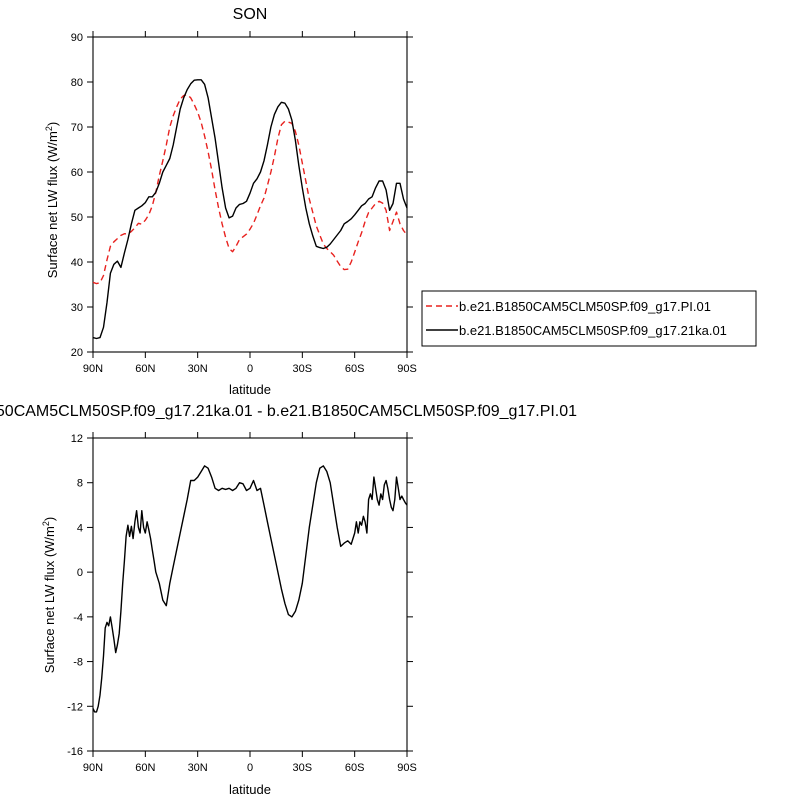 The width and height of the screenshot is (800, 805). Describe the element at coordinates (407, 369) in the screenshot. I see `top-x-tick-label: 90S` at that location.